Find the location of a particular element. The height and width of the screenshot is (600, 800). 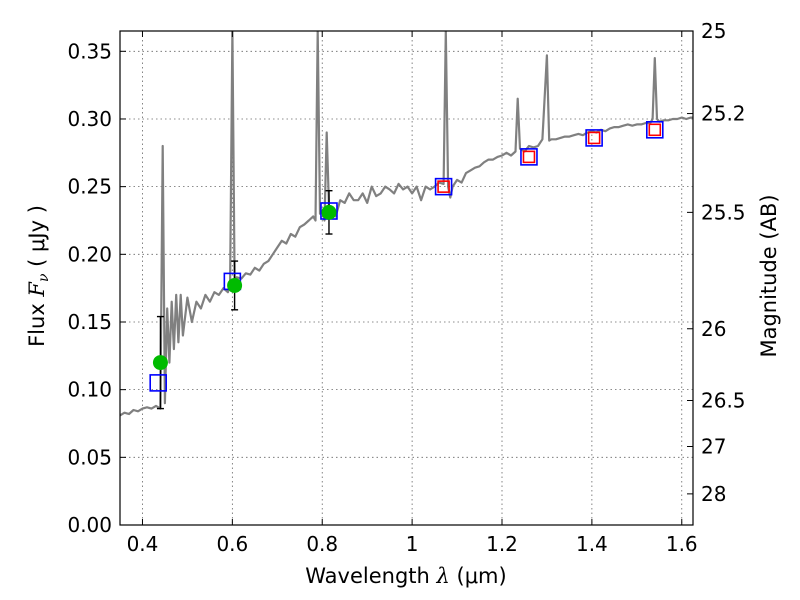

y2-tick-label: 27 is located at coordinates (713, 447).